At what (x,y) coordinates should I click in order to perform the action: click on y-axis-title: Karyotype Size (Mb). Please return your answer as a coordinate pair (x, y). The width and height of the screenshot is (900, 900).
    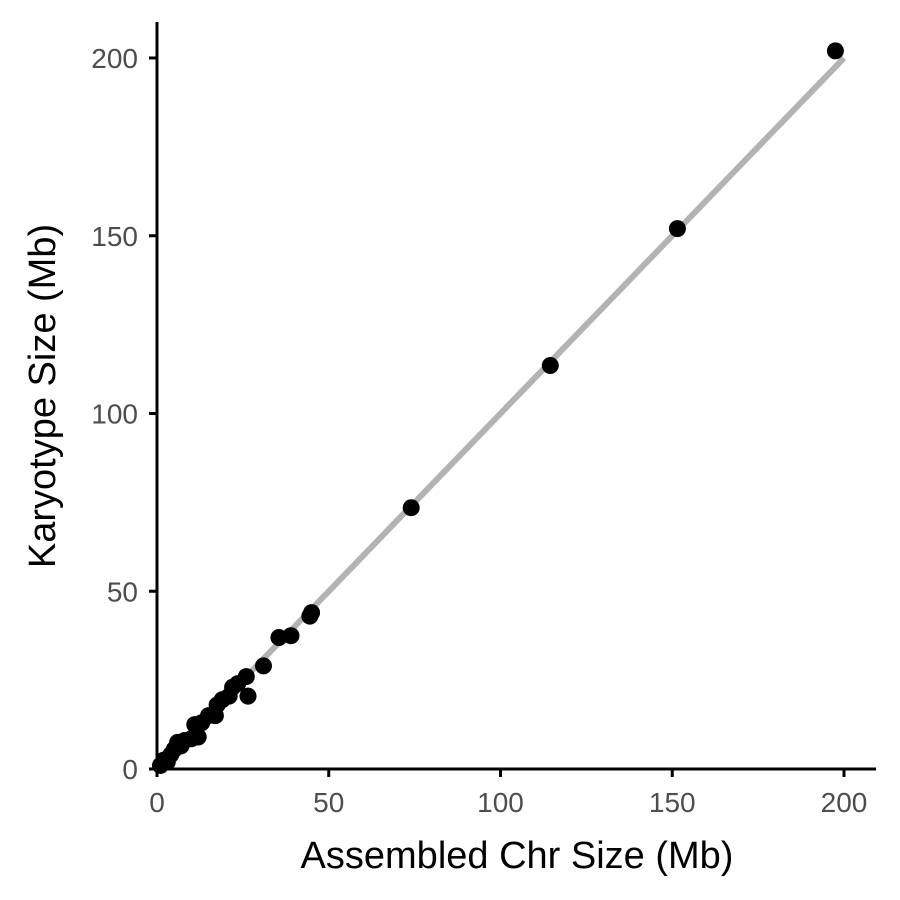
    Looking at the image, I should click on (43, 396).